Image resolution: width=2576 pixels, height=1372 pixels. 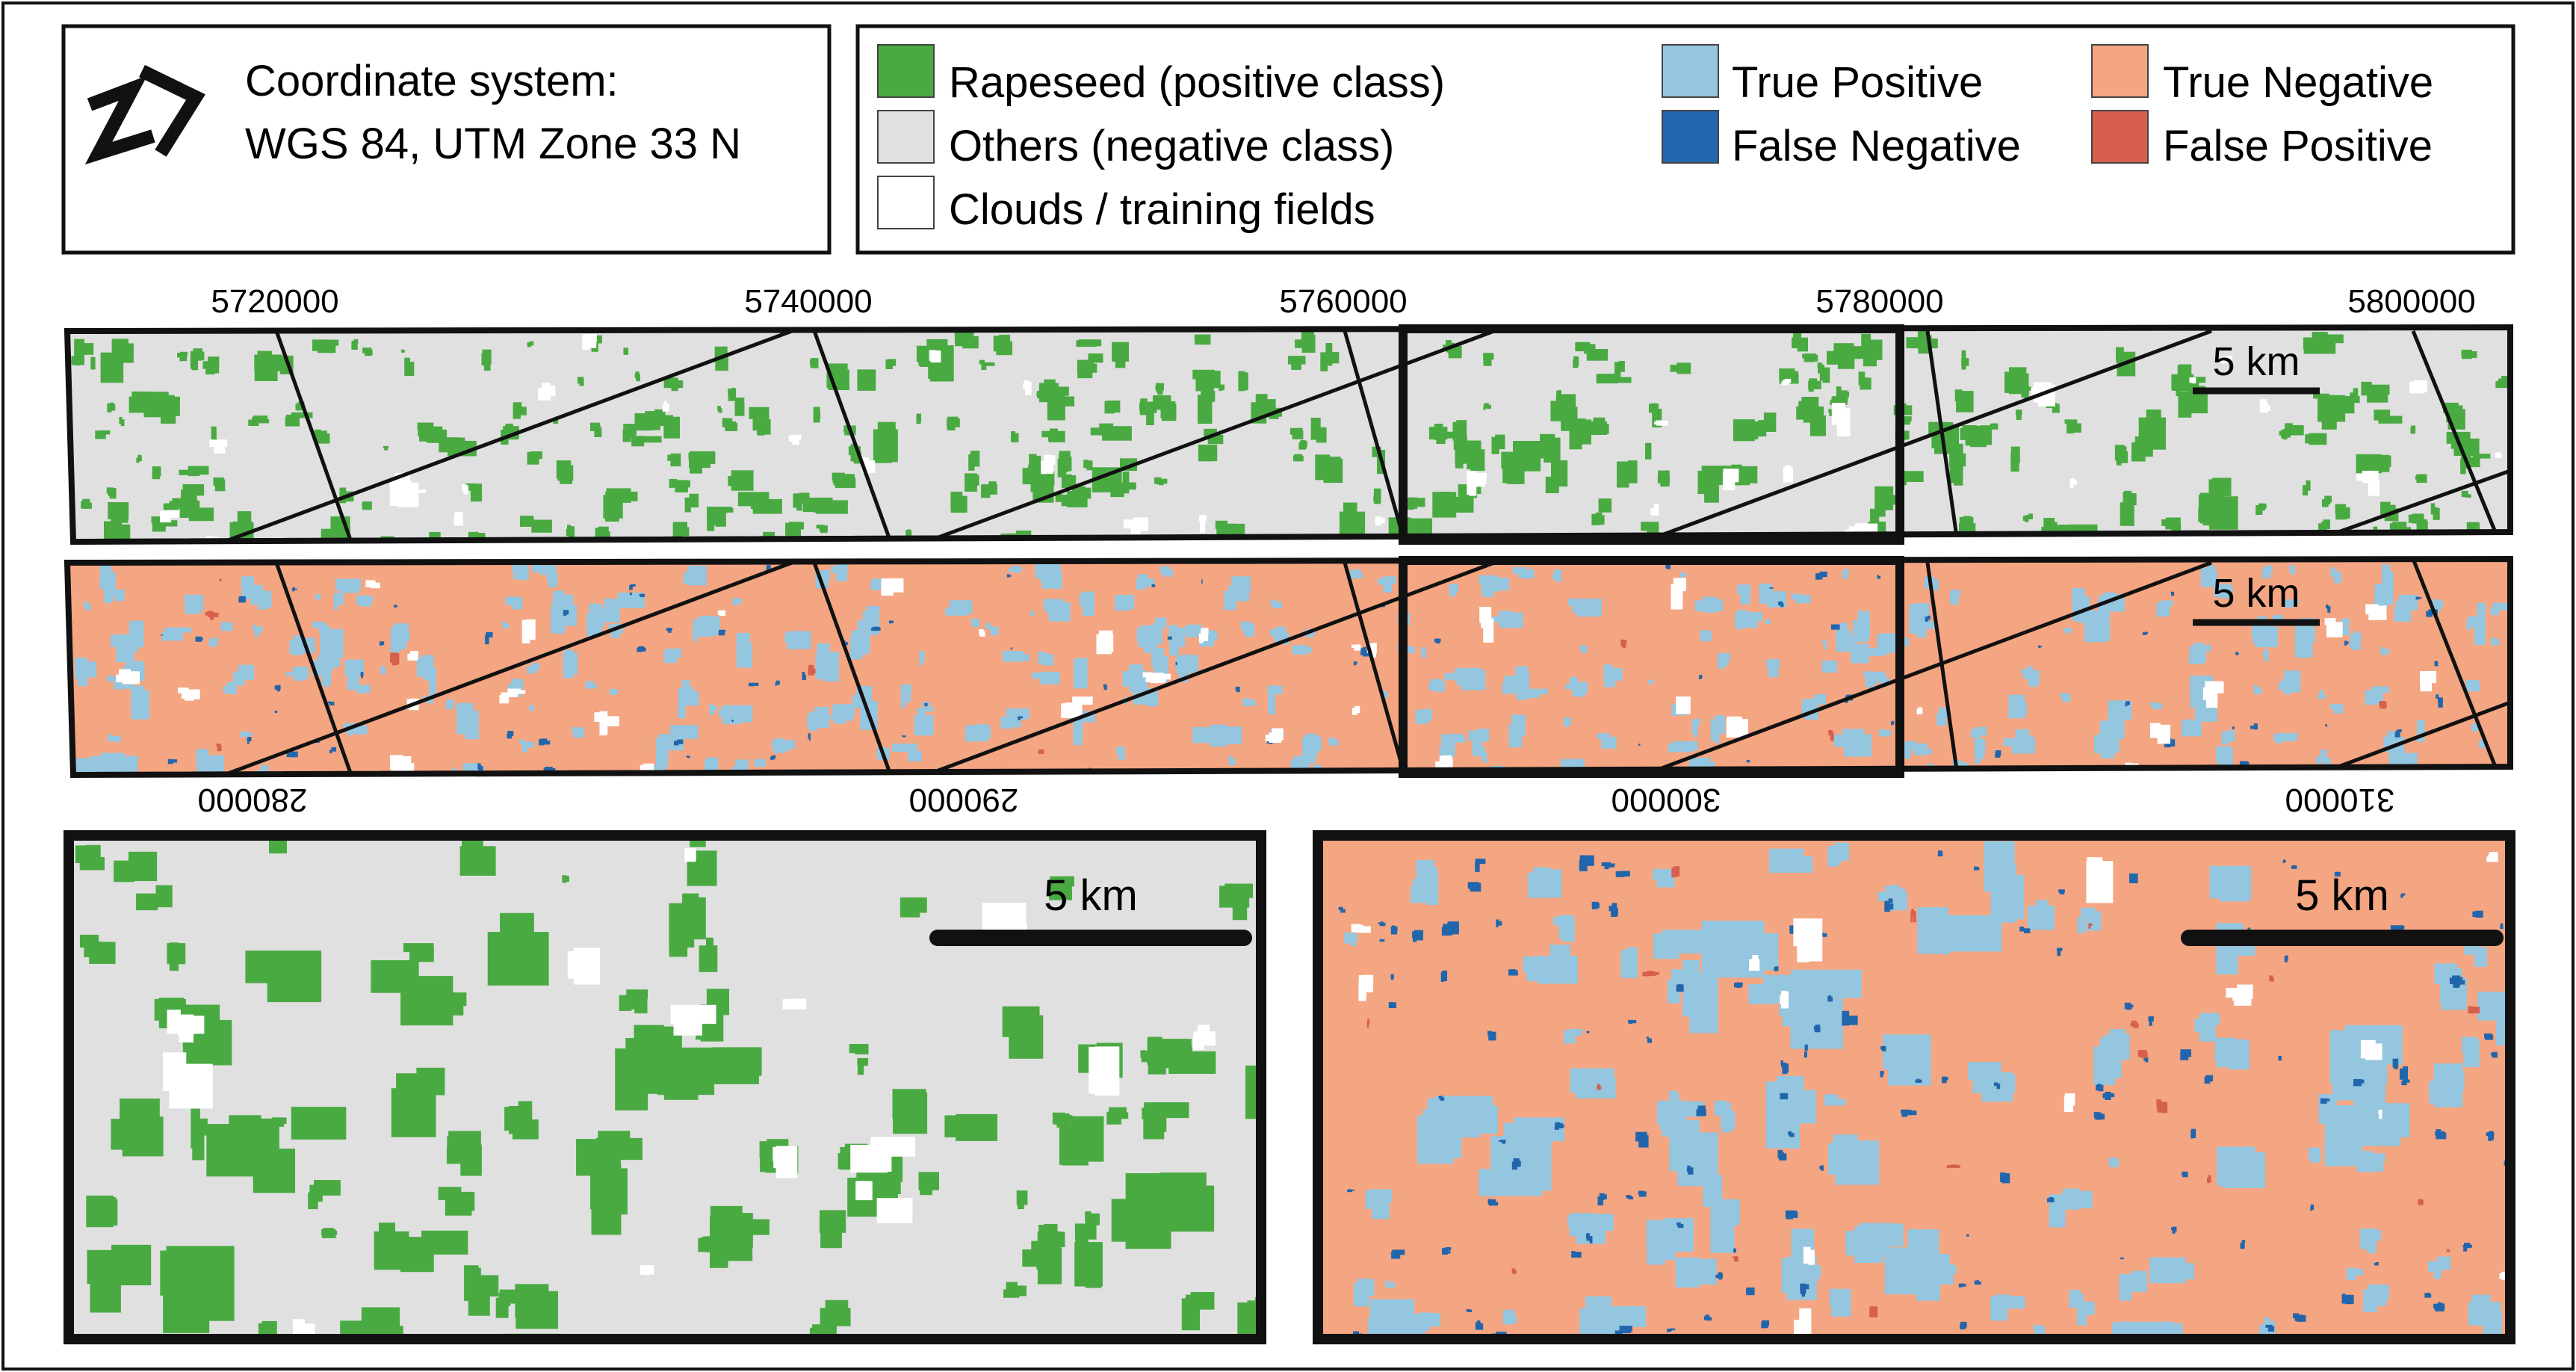 I want to click on legend-label-others: Others (negative class), so click(x=1171, y=146).